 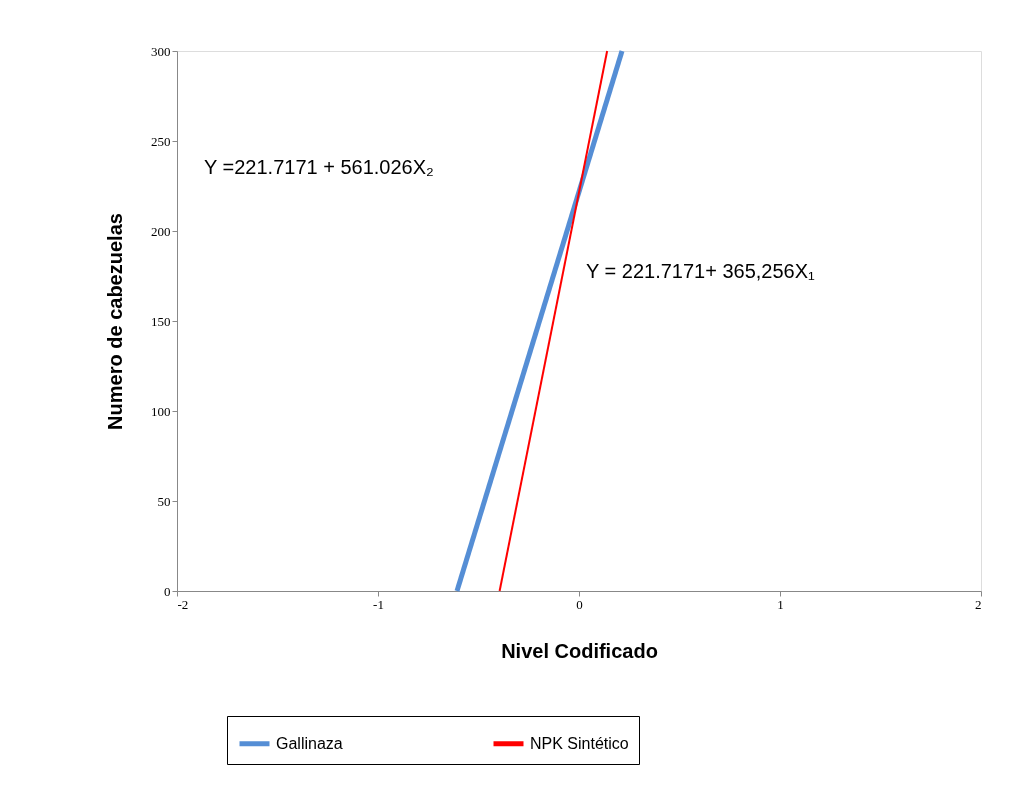 What do you see at coordinates (161, 321) in the screenshot?
I see `y-tick-label: 150` at bounding box center [161, 321].